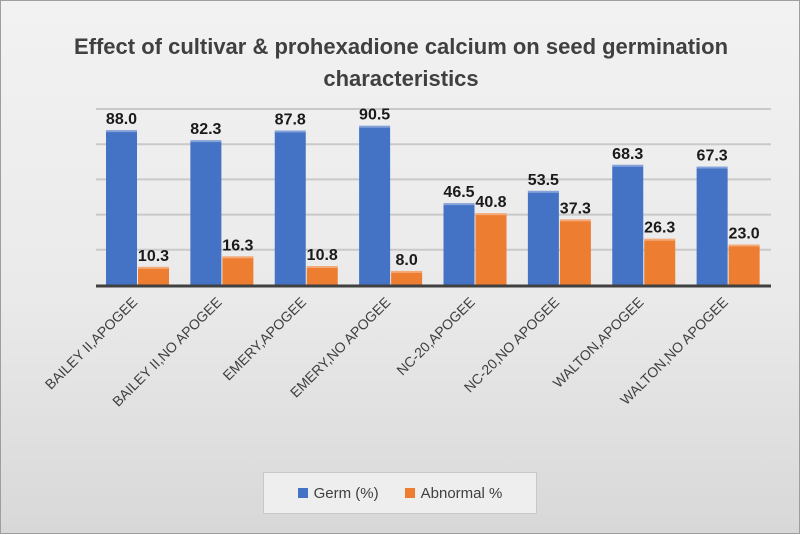  I want to click on legend-item-abnormal: Abnormal %, so click(453, 493).